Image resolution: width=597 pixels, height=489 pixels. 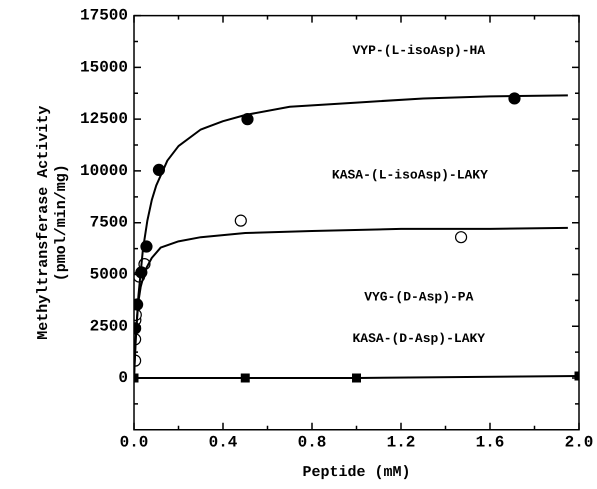 What do you see at coordinates (490, 442) in the screenshot?
I see `x-tick-label: 1.6` at bounding box center [490, 442].